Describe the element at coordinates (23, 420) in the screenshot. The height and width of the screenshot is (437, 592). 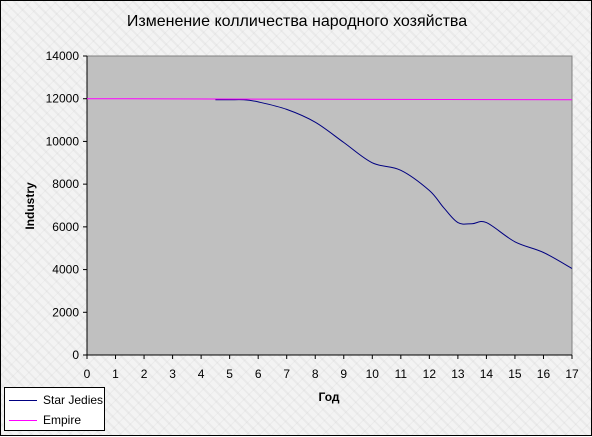
I see `legend-swatch-empire` at that location.